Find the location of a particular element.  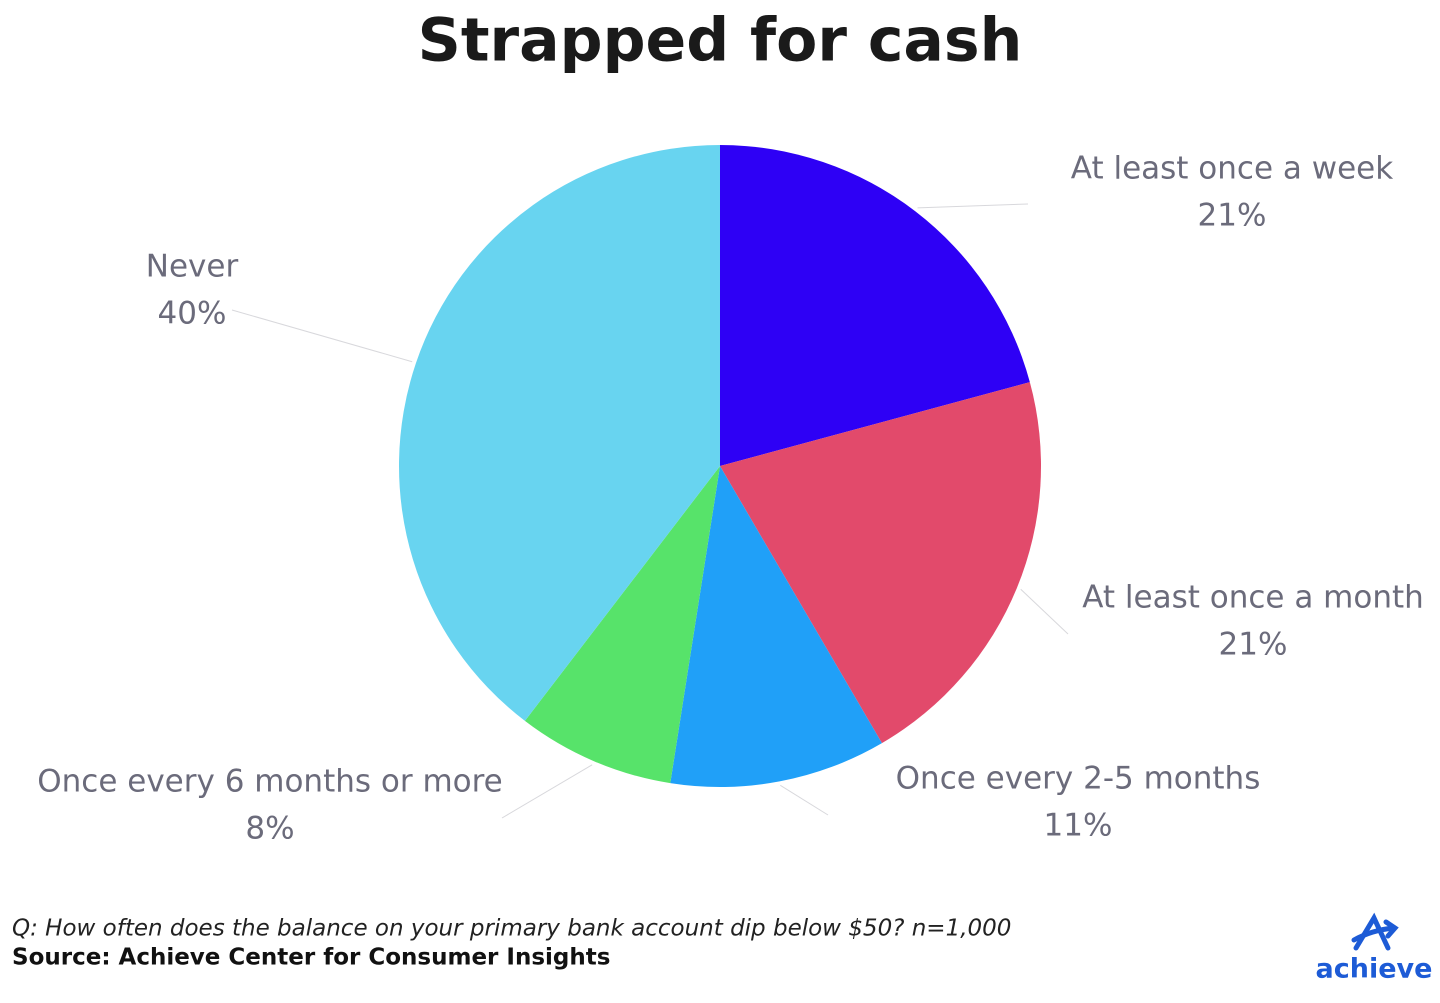

value-label: 8% is located at coordinates (269, 829).